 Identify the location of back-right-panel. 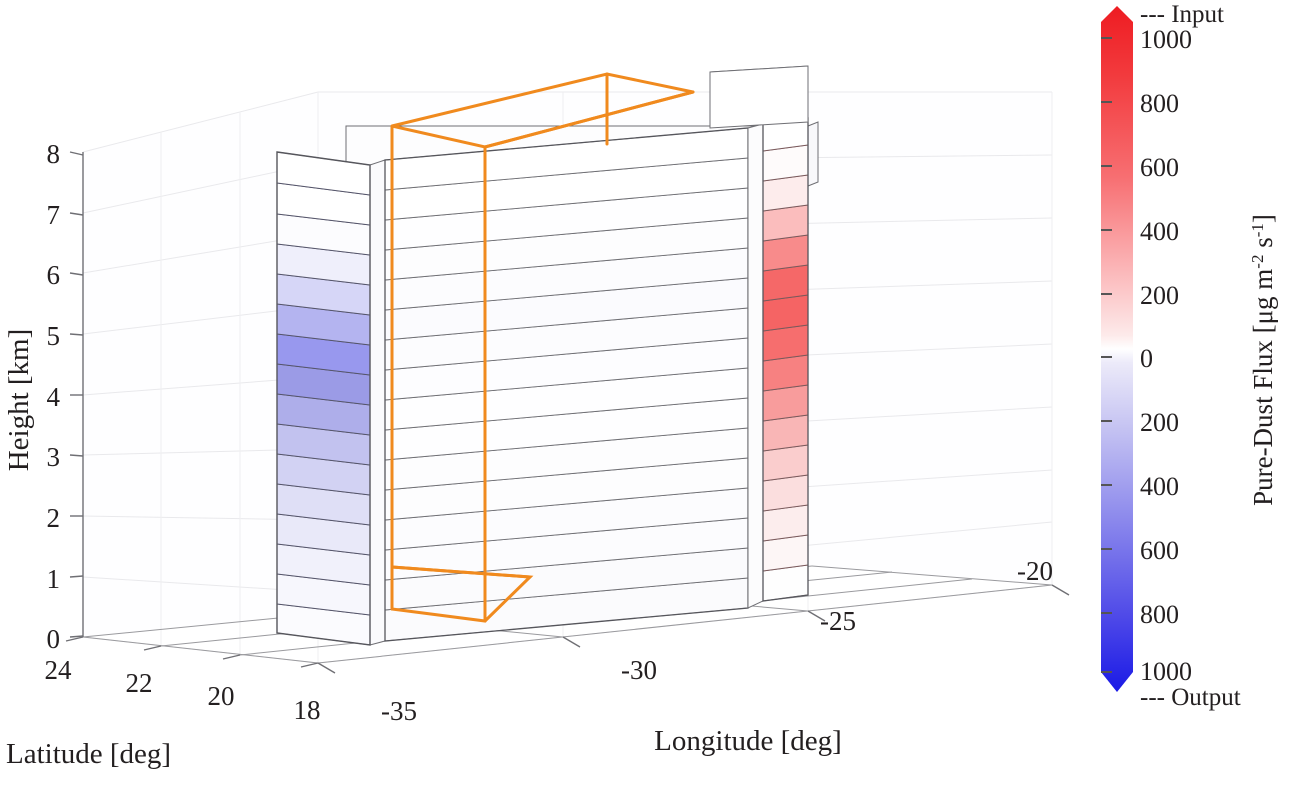
(759, 97).